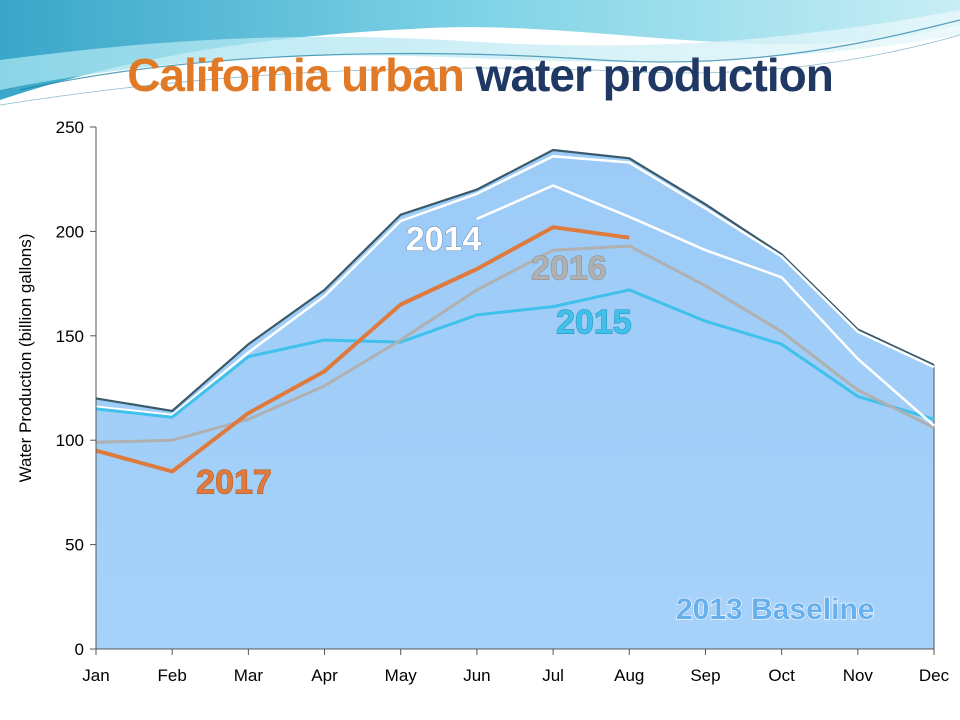 The image size is (960, 720). Describe the element at coordinates (172, 675) in the screenshot. I see `x-tick-label-feb: Feb` at that location.